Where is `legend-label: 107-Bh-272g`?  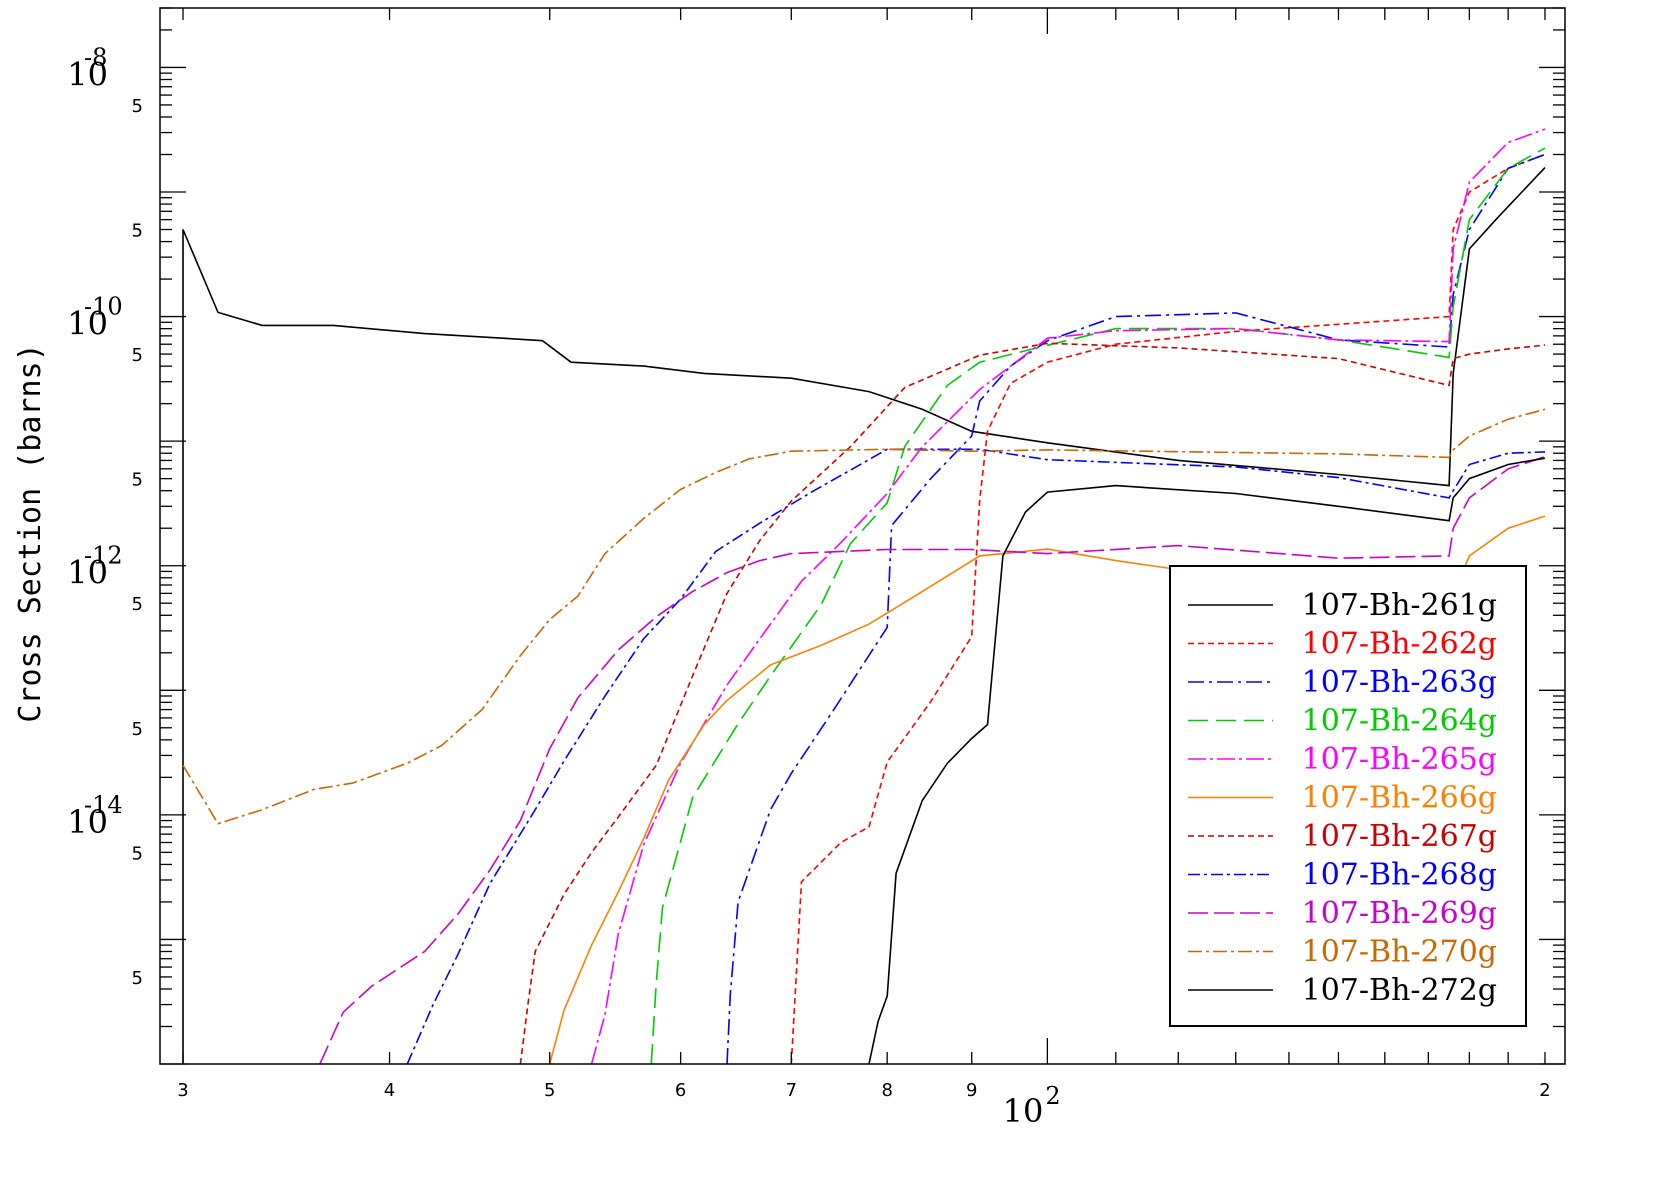
legend-label: 107-Bh-272g is located at coordinates (1399, 990).